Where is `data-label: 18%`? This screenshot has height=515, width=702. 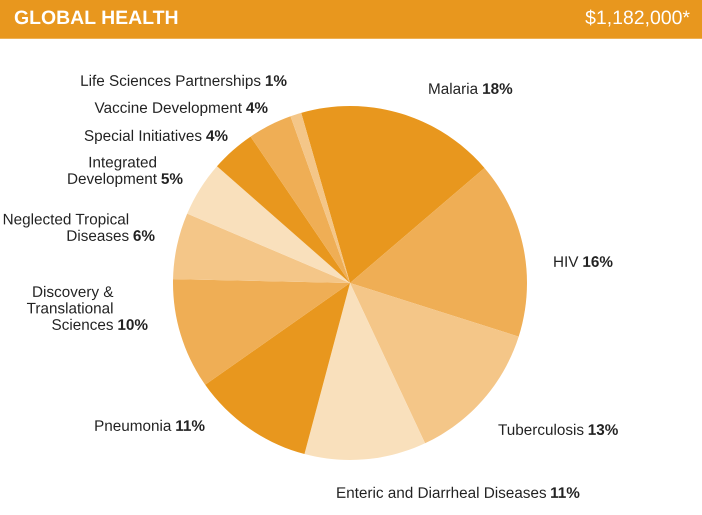
data-label: 18% is located at coordinates (497, 88).